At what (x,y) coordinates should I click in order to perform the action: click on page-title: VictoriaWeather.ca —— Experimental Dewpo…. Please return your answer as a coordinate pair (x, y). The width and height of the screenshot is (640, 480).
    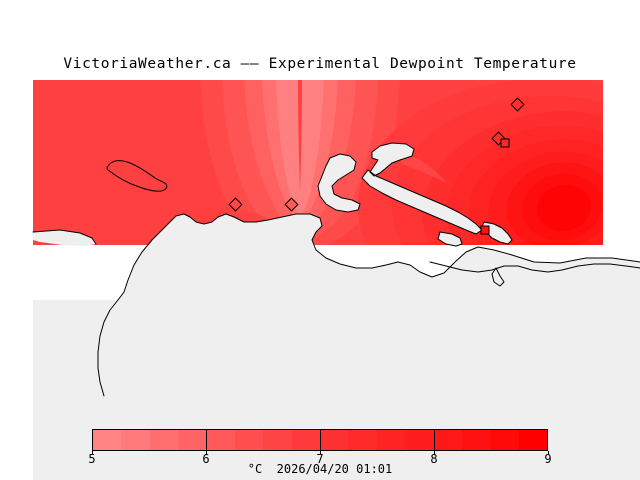
    Looking at the image, I should click on (320, 64).